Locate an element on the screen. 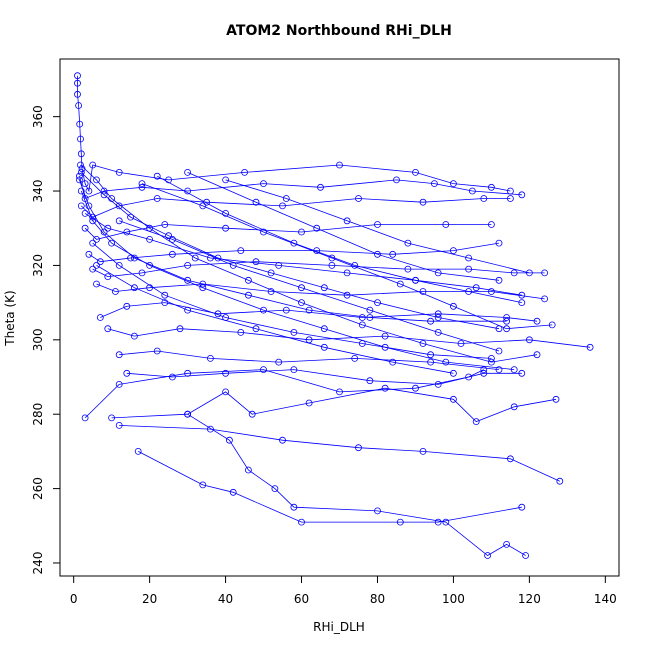 This screenshot has height=650, width=650. x-tick-label: 60 is located at coordinates (301, 599).